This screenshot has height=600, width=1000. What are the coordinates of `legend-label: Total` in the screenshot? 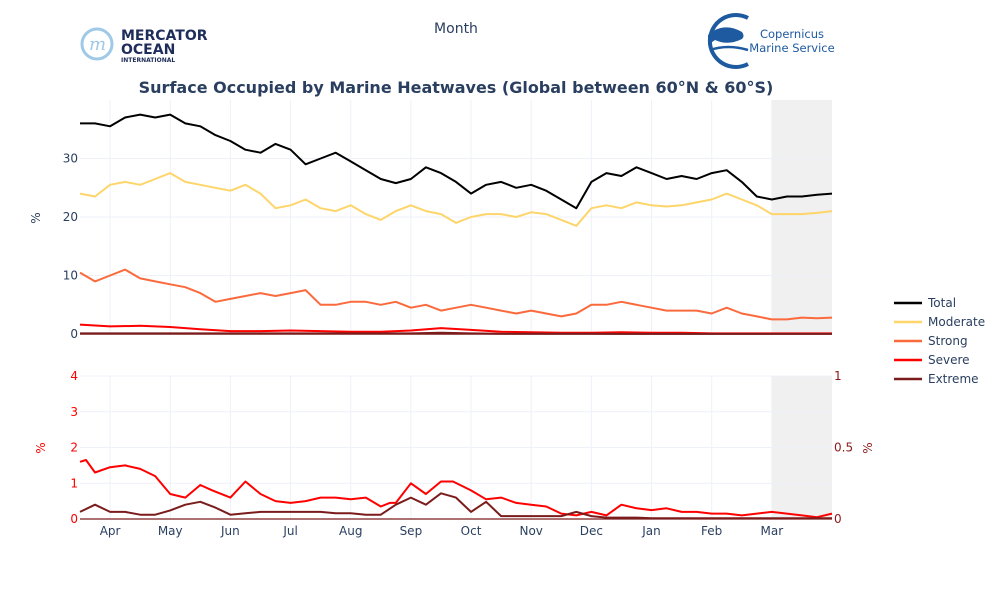 It's located at (941, 303).